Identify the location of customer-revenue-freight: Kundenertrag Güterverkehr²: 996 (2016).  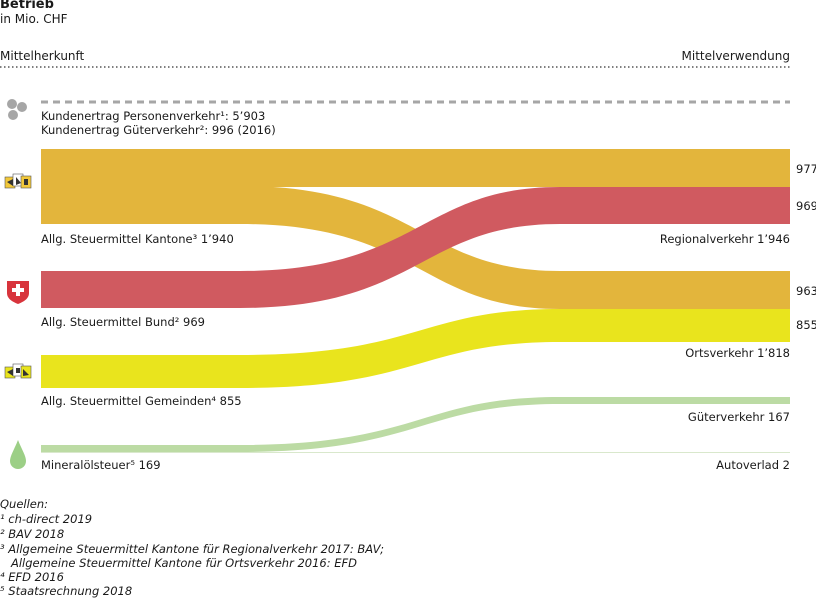
(158, 130).